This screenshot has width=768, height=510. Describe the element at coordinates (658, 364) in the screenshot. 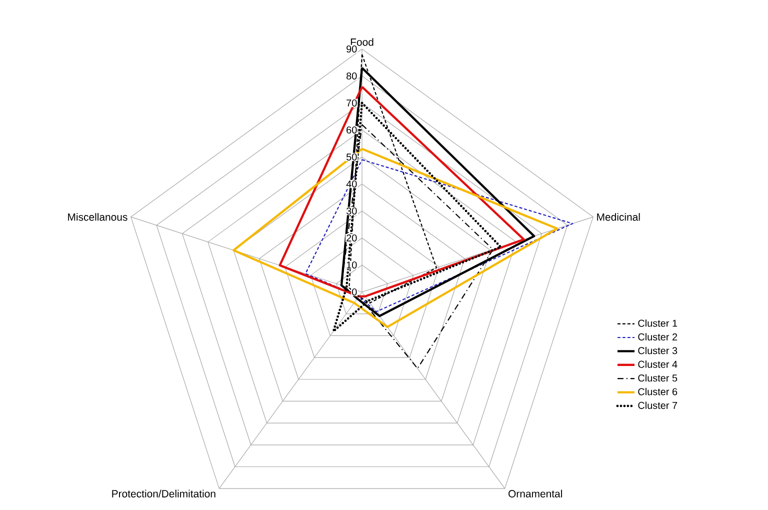

I see `legend-label: Cluster 4` at that location.